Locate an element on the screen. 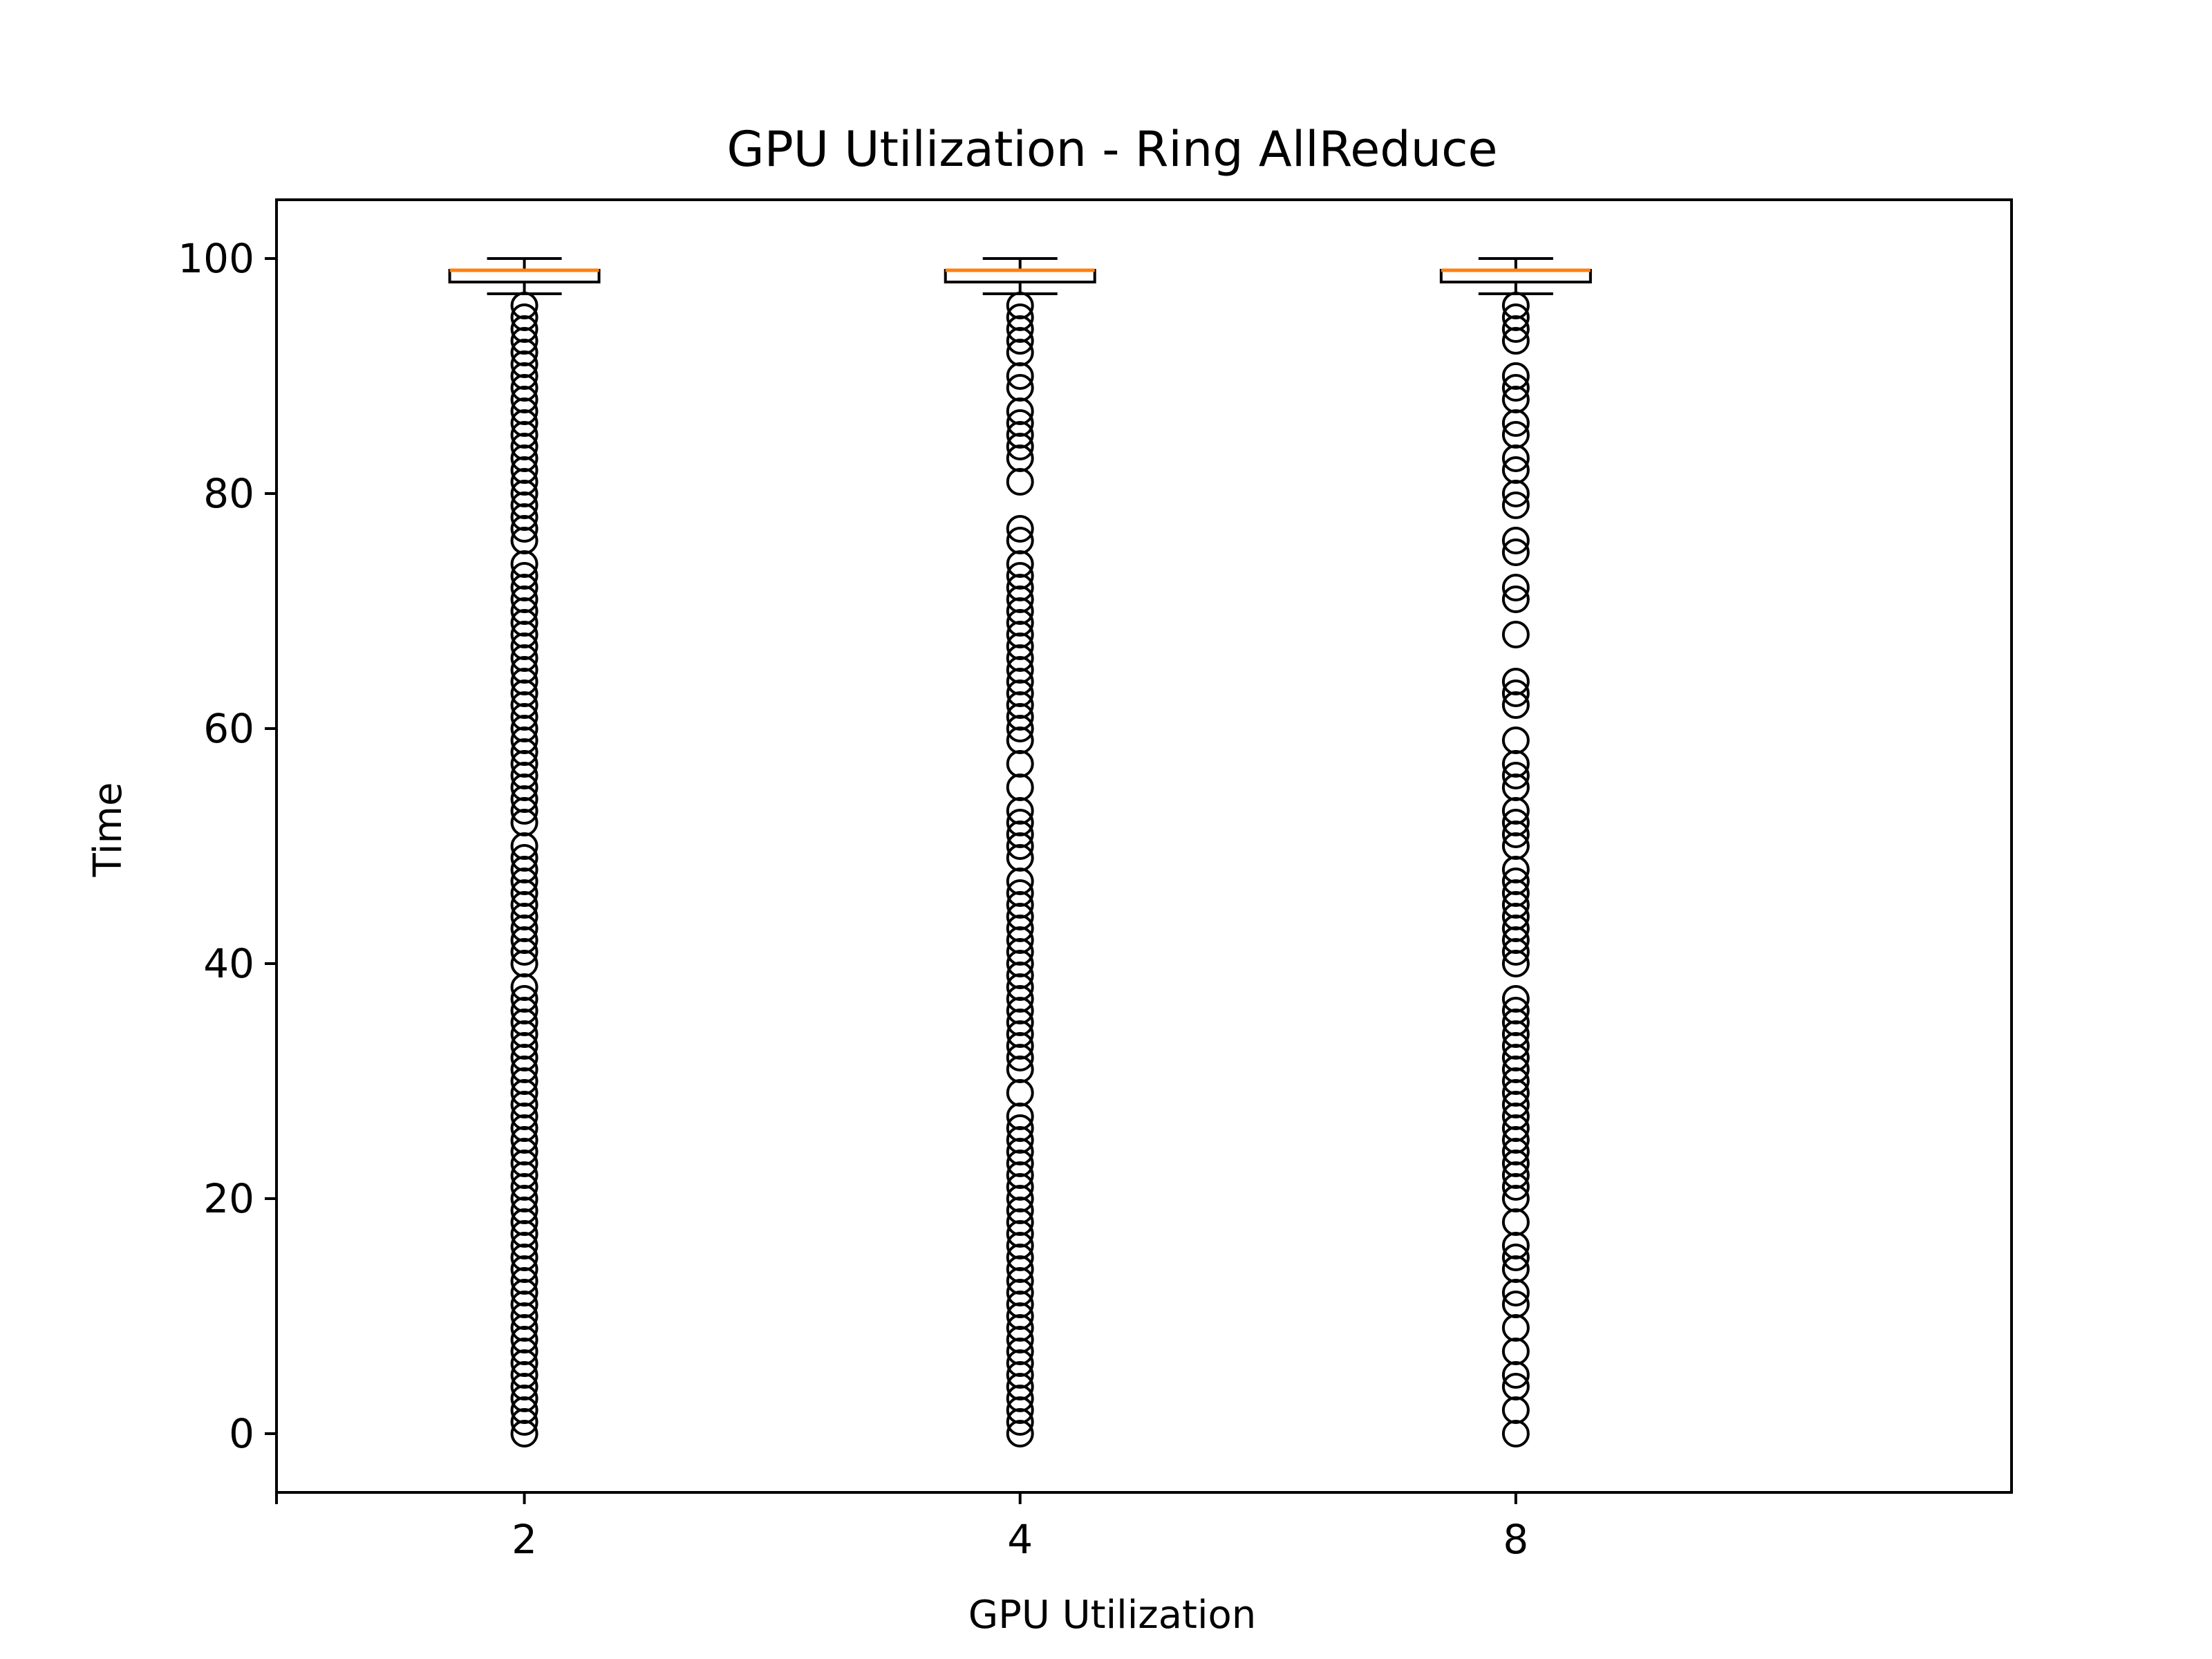  x-axis-label: GPU Utilization is located at coordinates (1112, 1615).